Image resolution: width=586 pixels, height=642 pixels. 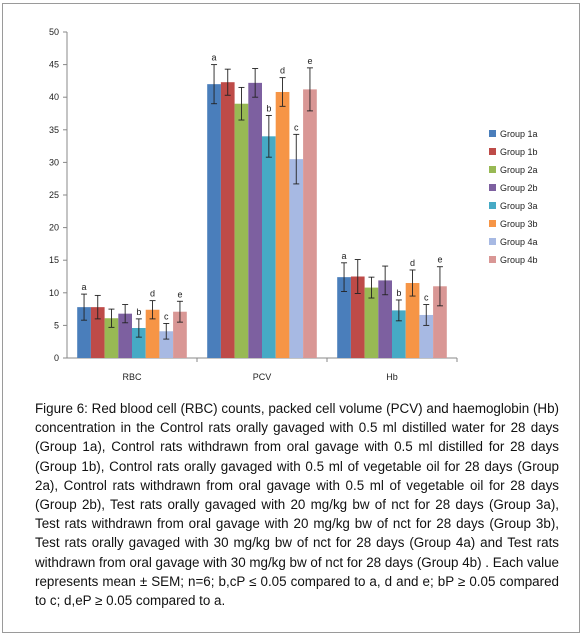 What do you see at coordinates (54, 32) in the screenshot?
I see `y-tick-label: 50` at bounding box center [54, 32].